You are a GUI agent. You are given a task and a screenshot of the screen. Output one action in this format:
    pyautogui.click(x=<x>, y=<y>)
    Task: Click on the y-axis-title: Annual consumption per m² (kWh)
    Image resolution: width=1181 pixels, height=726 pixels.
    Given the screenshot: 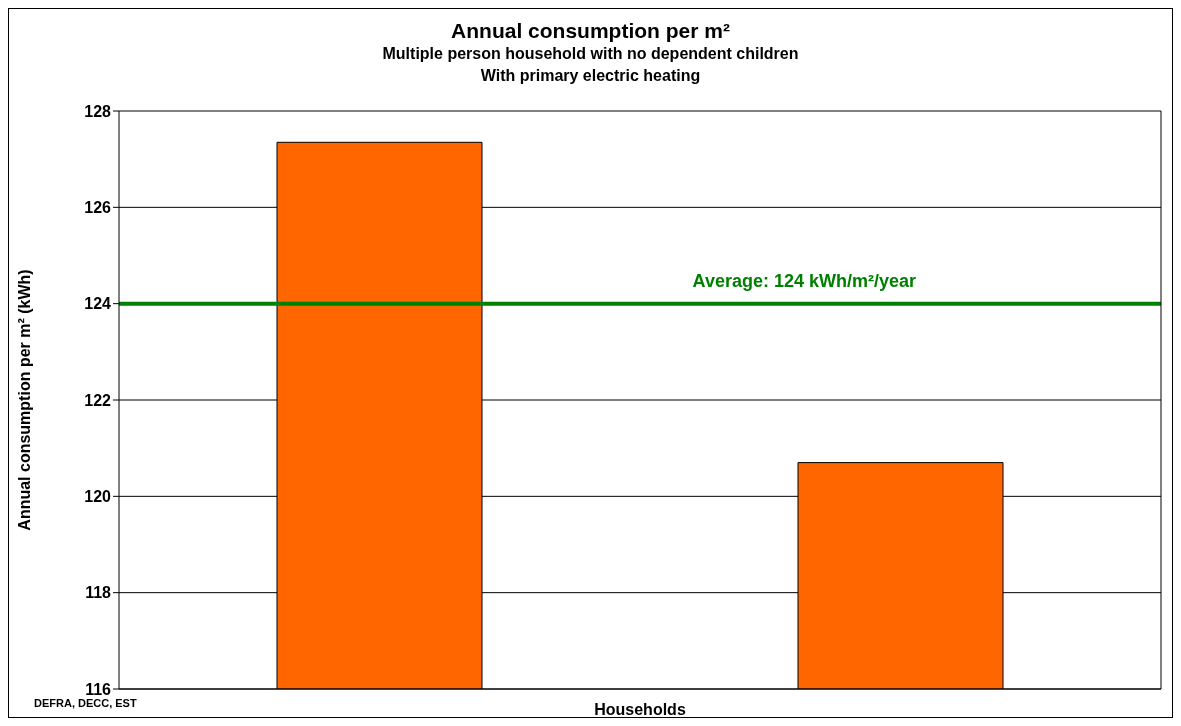 What is the action you would take?
    pyautogui.click(x=24, y=400)
    